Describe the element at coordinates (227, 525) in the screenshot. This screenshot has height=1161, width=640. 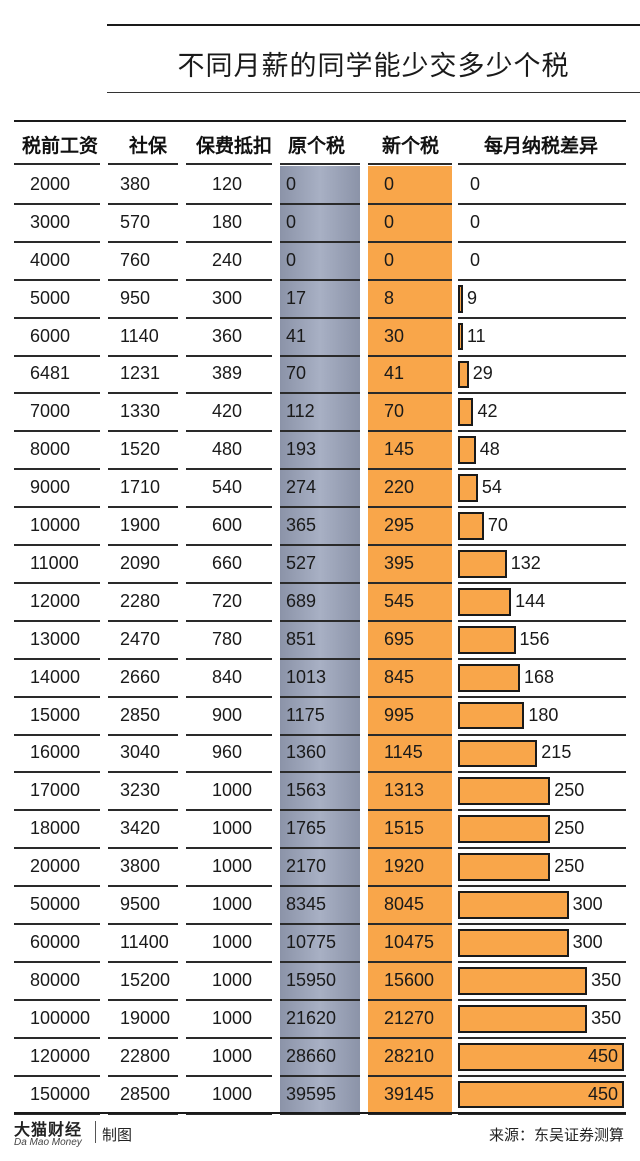
I see `cell-premium-deduction: 600` at that location.